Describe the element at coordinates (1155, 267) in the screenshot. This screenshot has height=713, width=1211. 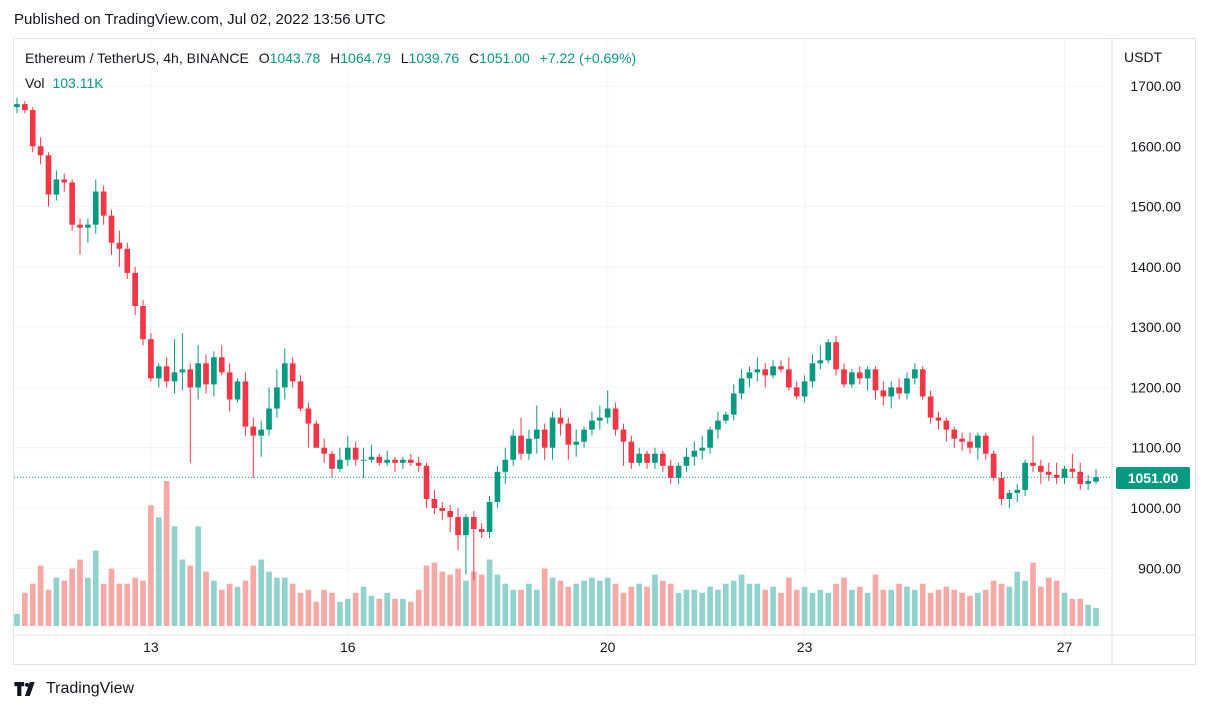
I see `price-tick-label: 1400.00` at that location.